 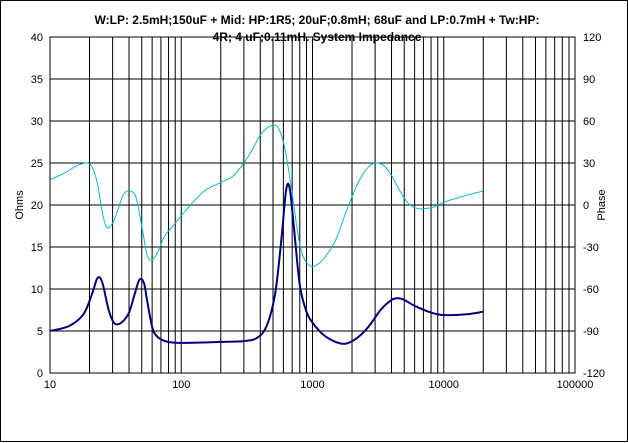 What do you see at coordinates (575, 385) in the screenshot?
I see `x-tick-label: 100000` at bounding box center [575, 385].